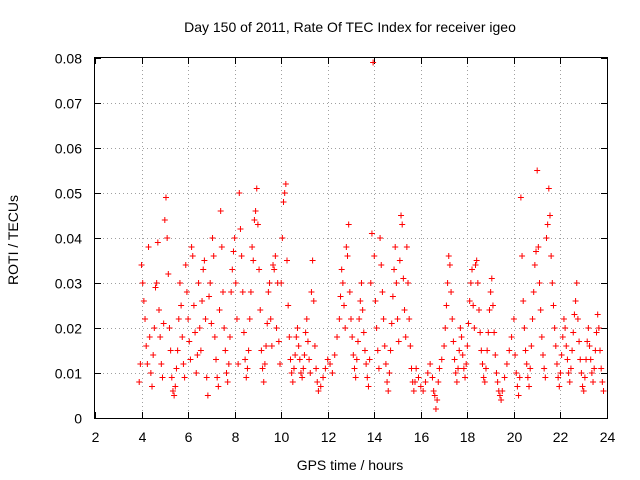  Describe the element at coordinates (143, 437) in the screenshot. I see `x-tick-label: 4` at that location.